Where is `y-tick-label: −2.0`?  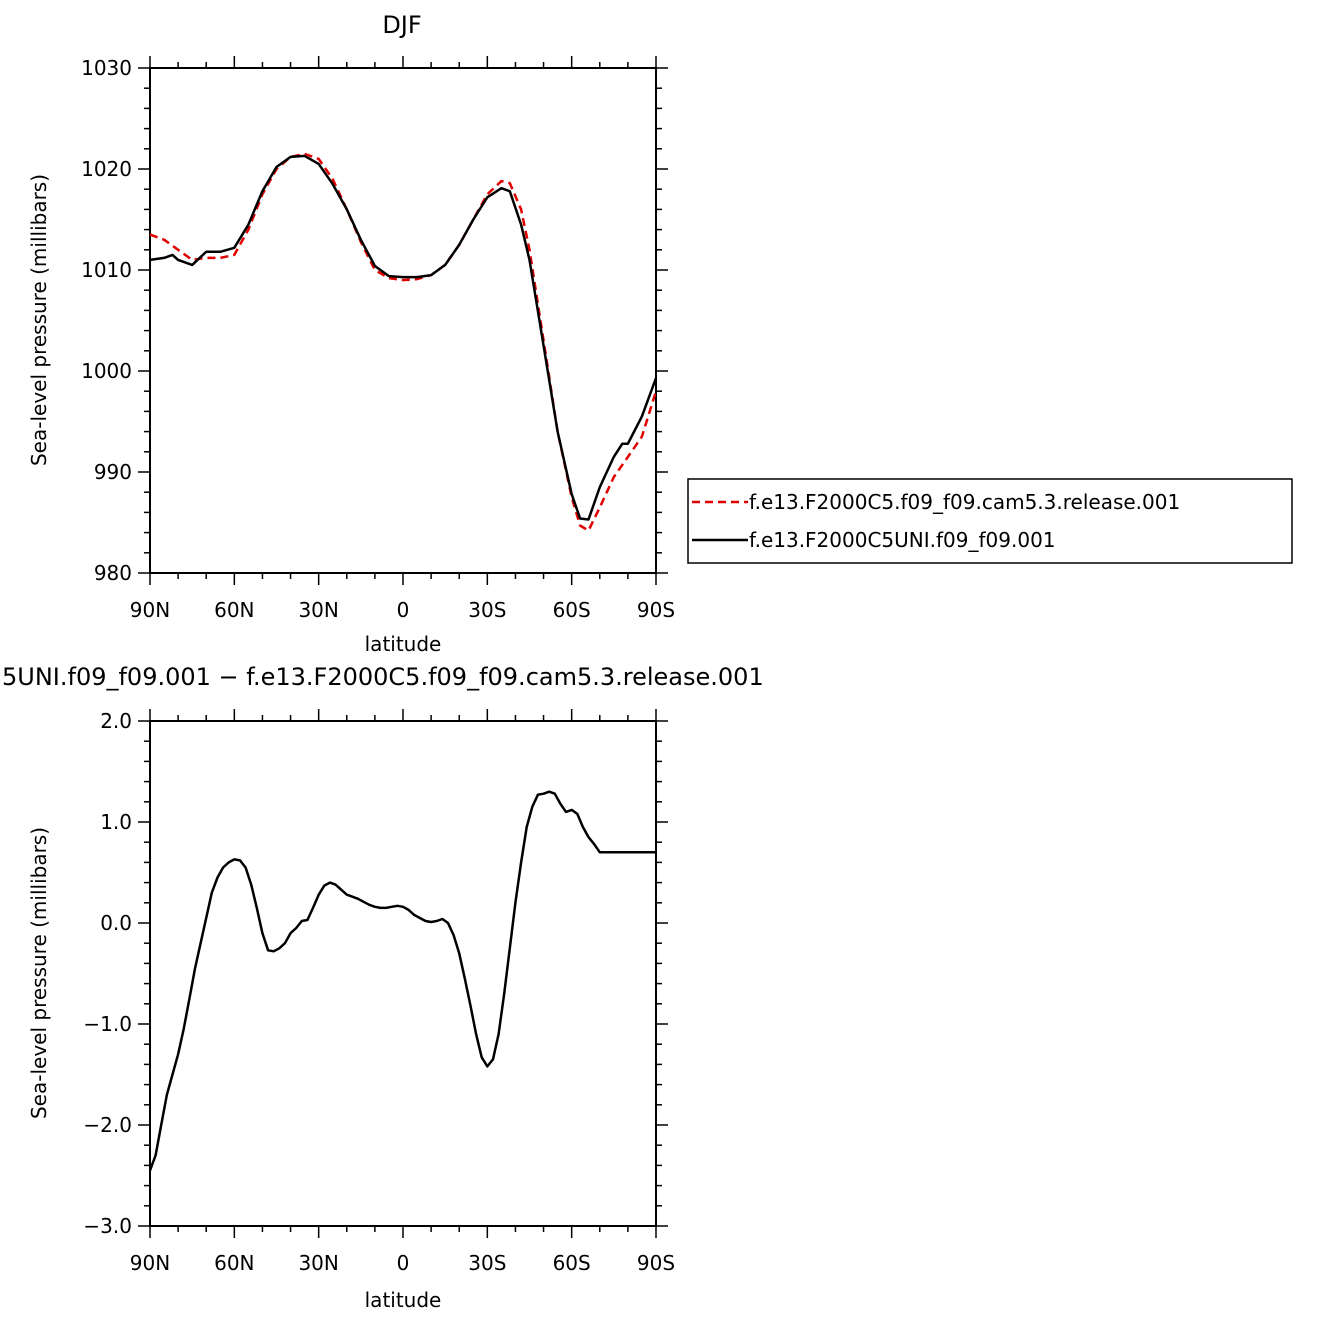
y-tick-label: −2.0 is located at coordinates (107, 1125).